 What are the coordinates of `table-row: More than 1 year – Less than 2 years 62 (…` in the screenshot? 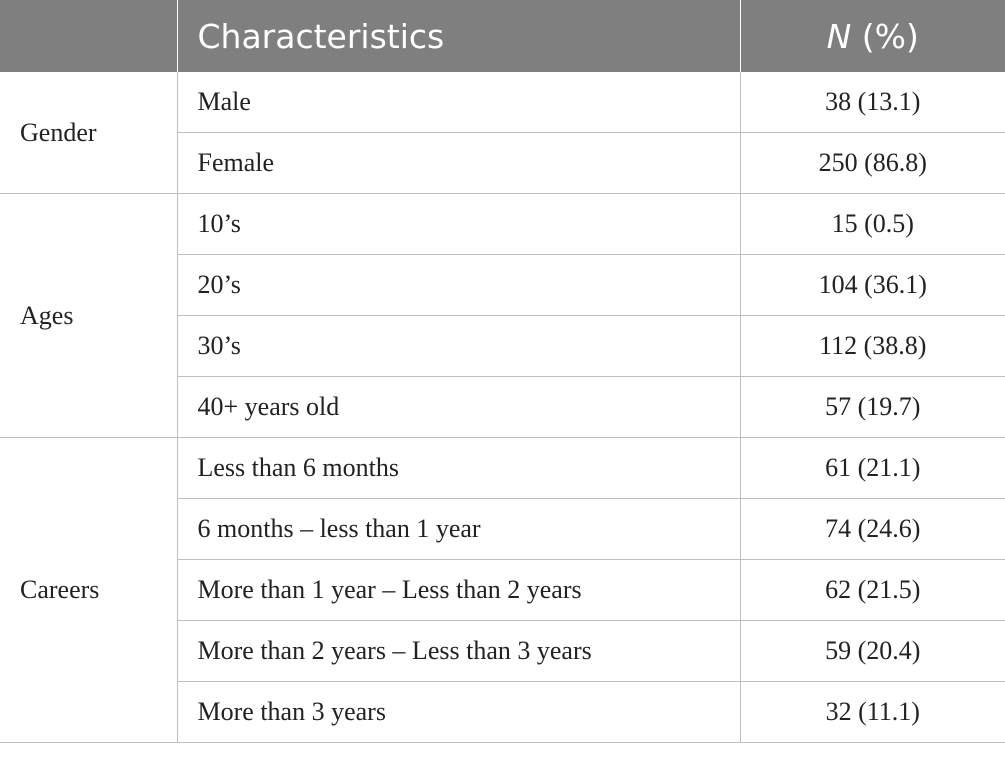 It's located at (502, 590).